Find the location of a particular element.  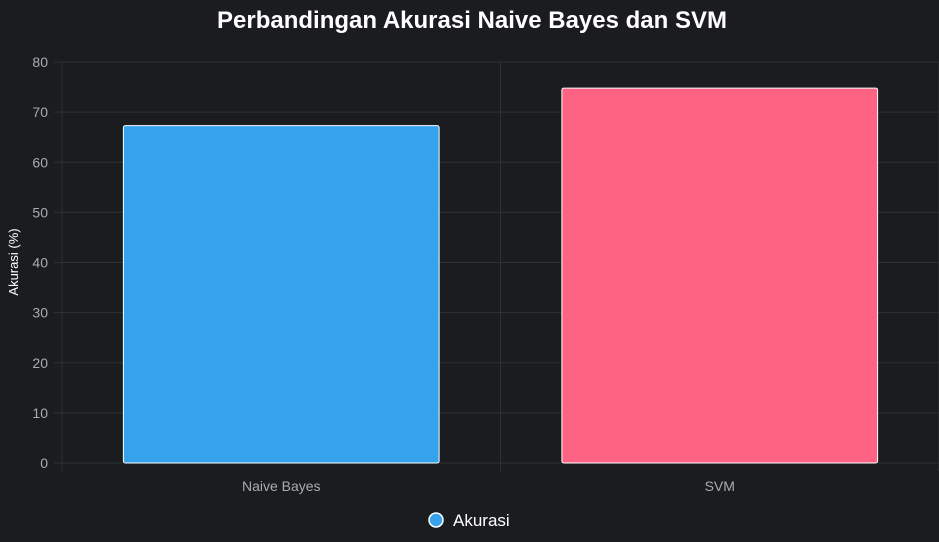

y-tick-label: 80 is located at coordinates (40, 62).